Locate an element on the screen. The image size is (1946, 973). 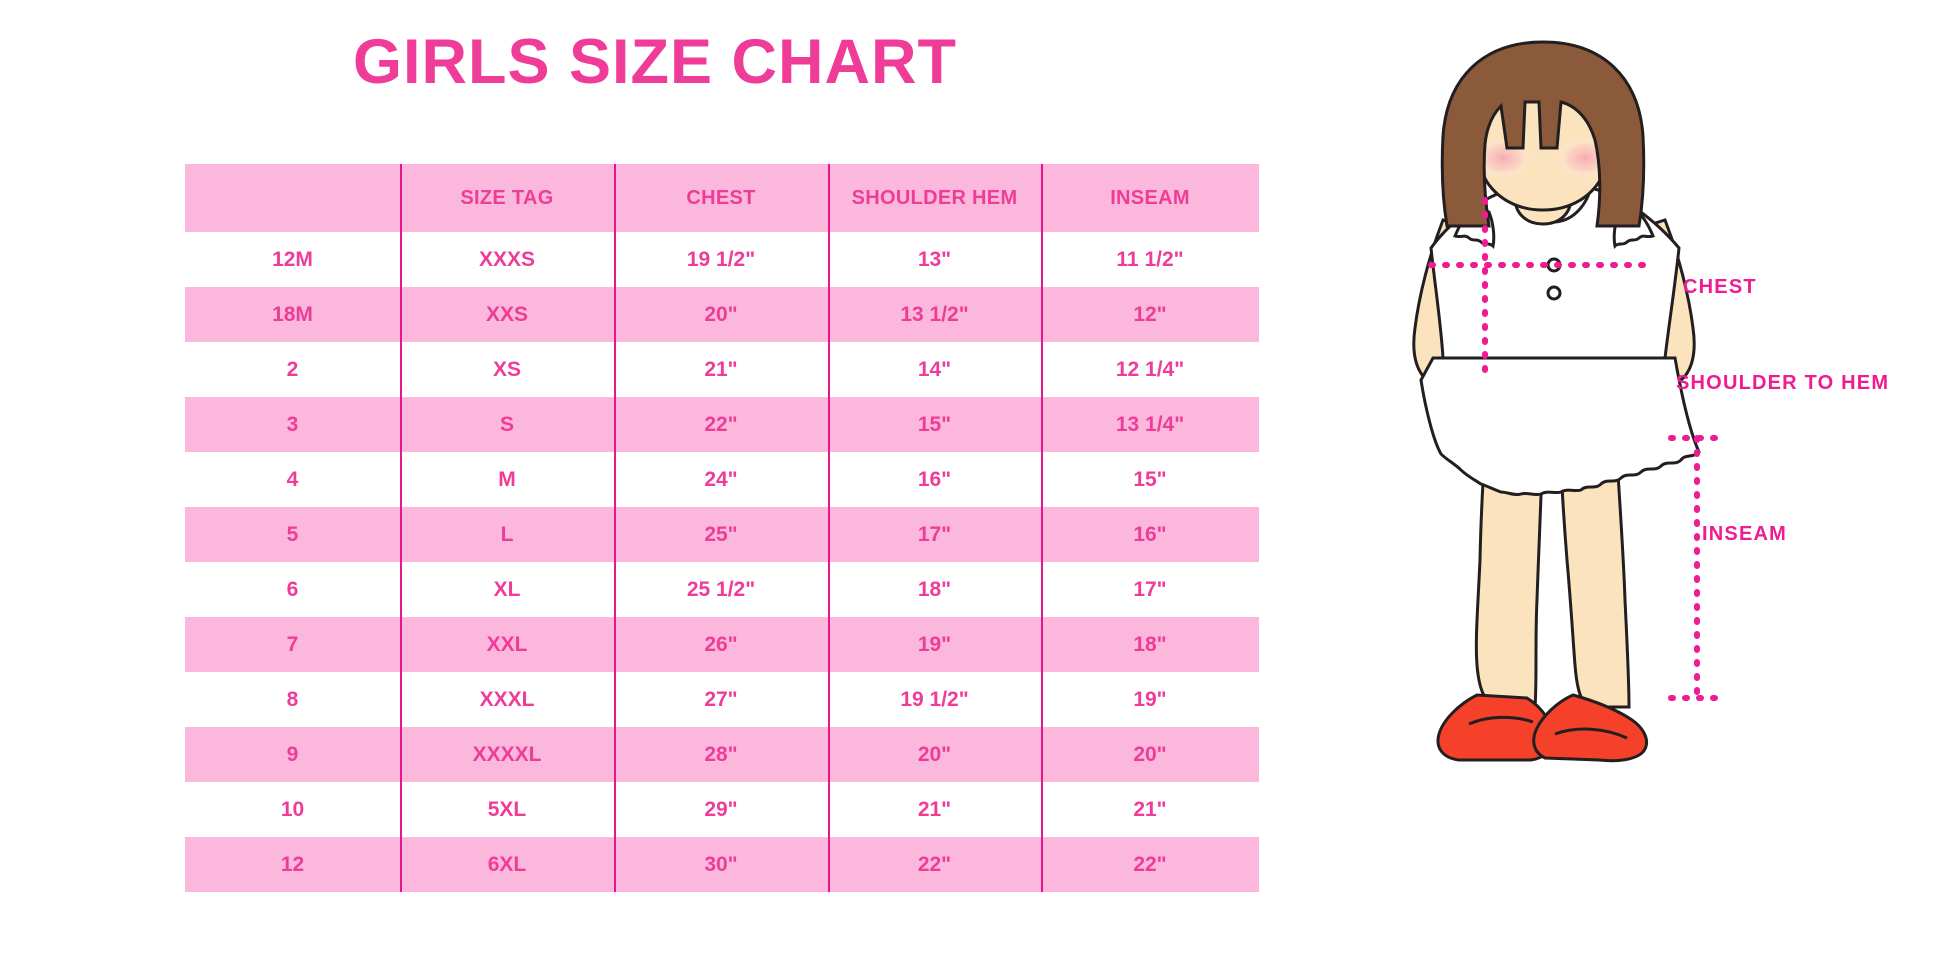
table-cell: 14" is located at coordinates (934, 369).